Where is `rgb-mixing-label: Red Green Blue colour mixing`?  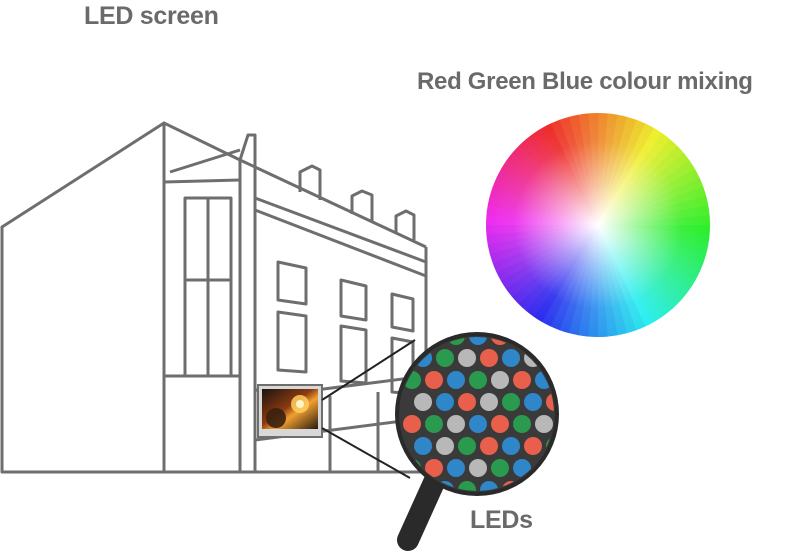 rgb-mixing-label: Red Green Blue colour mixing is located at coordinates (585, 81).